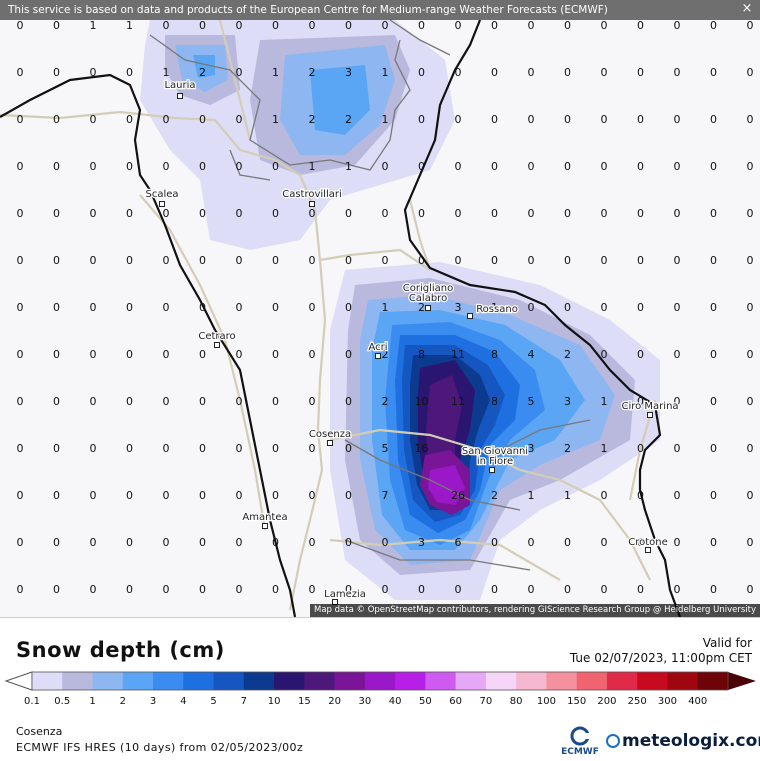  Describe the element at coordinates (274, 701) in the screenshot. I see `scale-tick-label: 10` at that location.